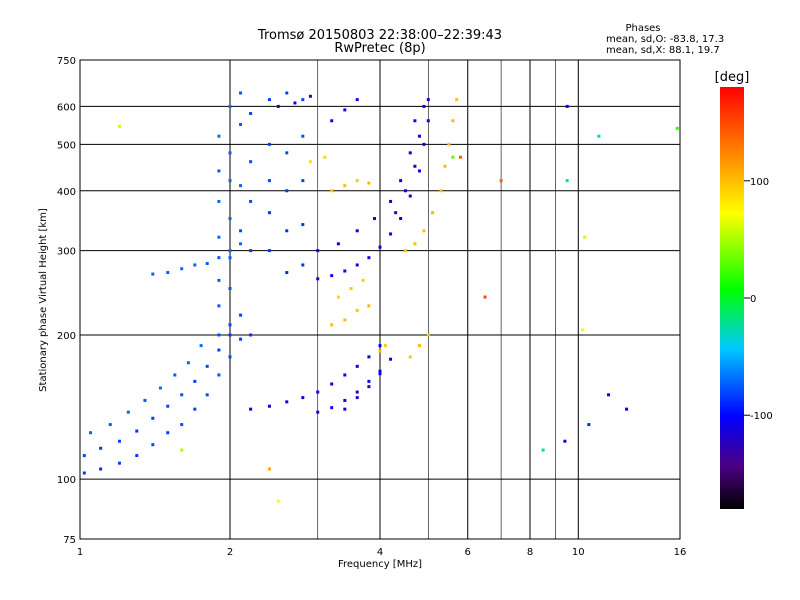 This screenshot has height=600, width=800. Describe the element at coordinates (642, 28) in the screenshot. I see `stats-heading: Phases` at that location.